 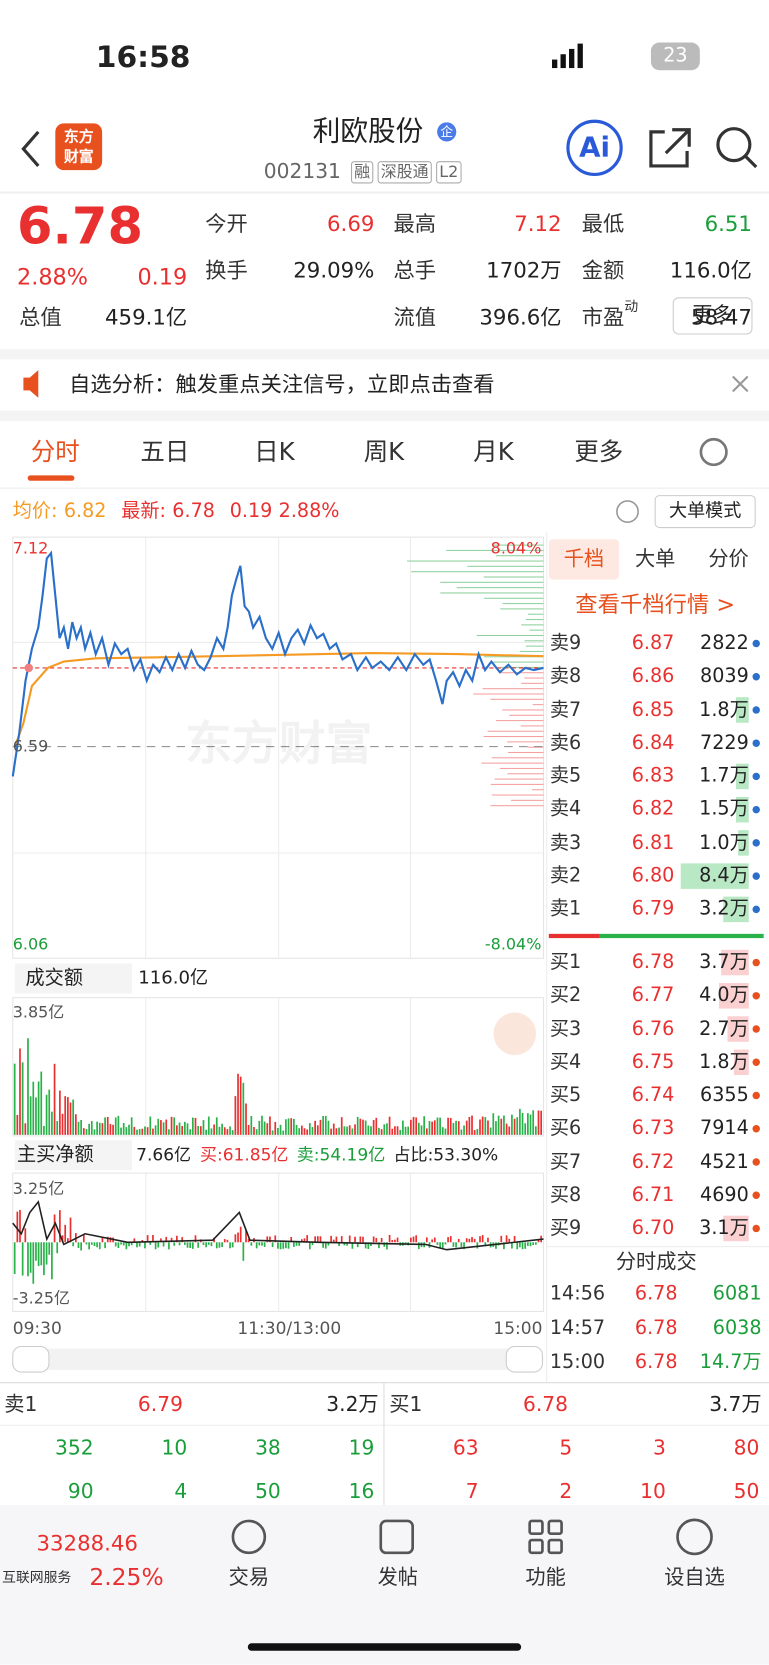 What do you see at coordinates (384, 452) in the screenshot?
I see `tab: 周K` at bounding box center [384, 452].